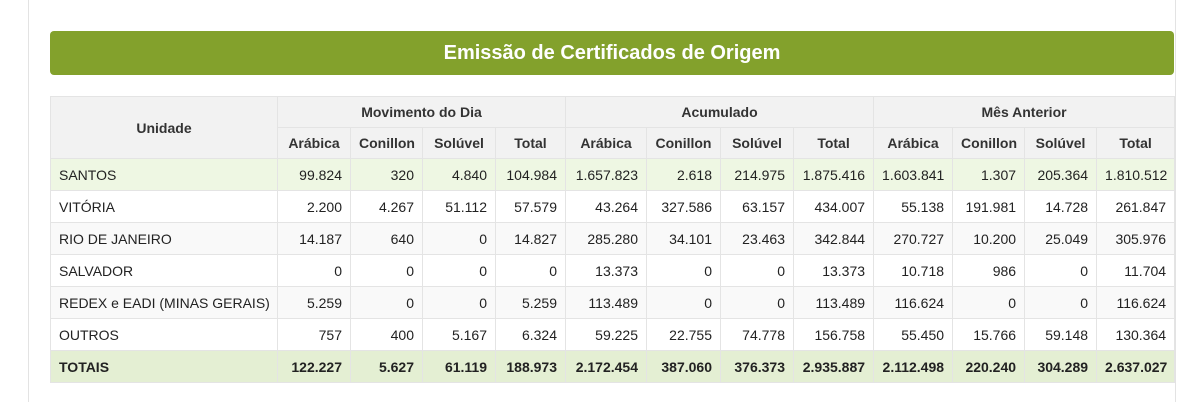 The image size is (1200, 402). Describe the element at coordinates (459, 334) in the screenshot. I see `value-cell: 5.167` at that location.